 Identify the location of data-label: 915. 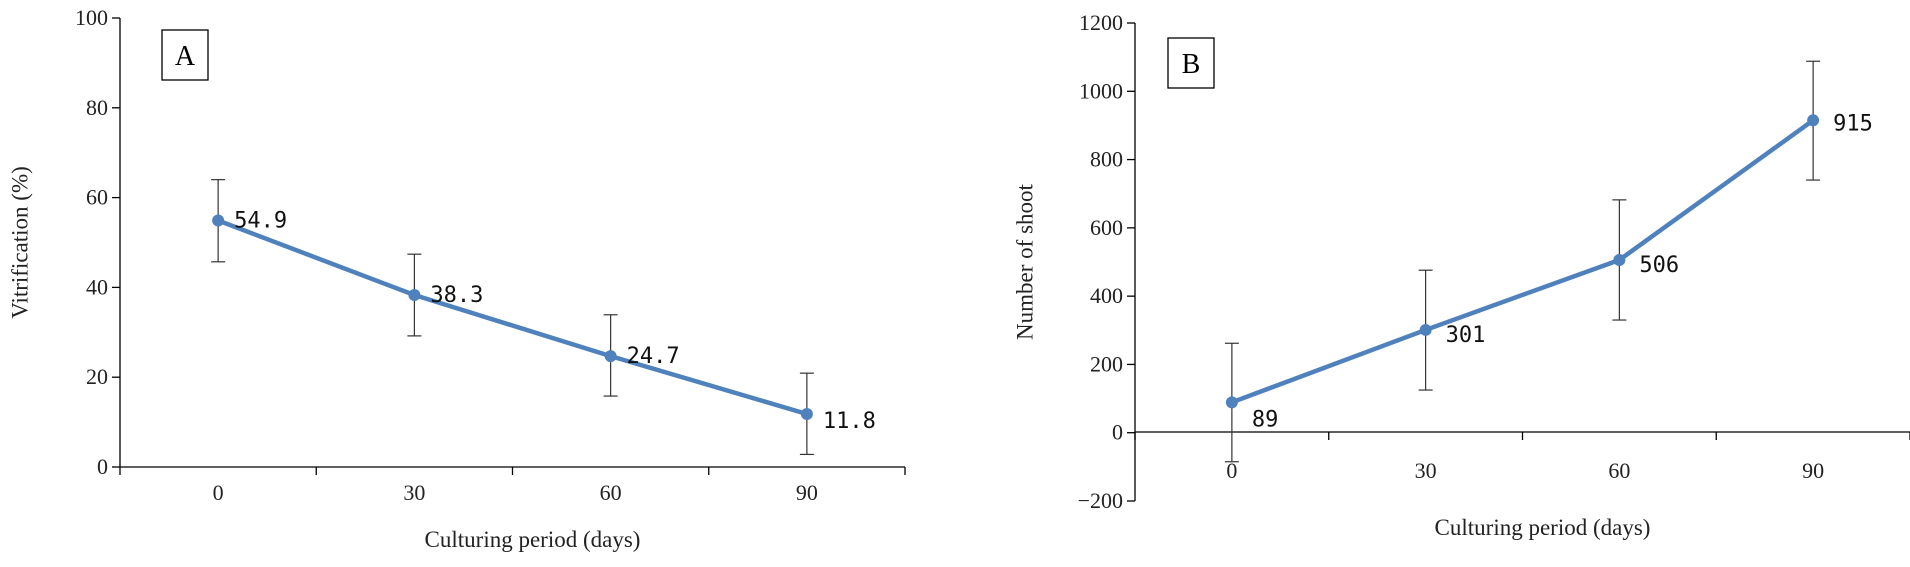
(1853, 123).